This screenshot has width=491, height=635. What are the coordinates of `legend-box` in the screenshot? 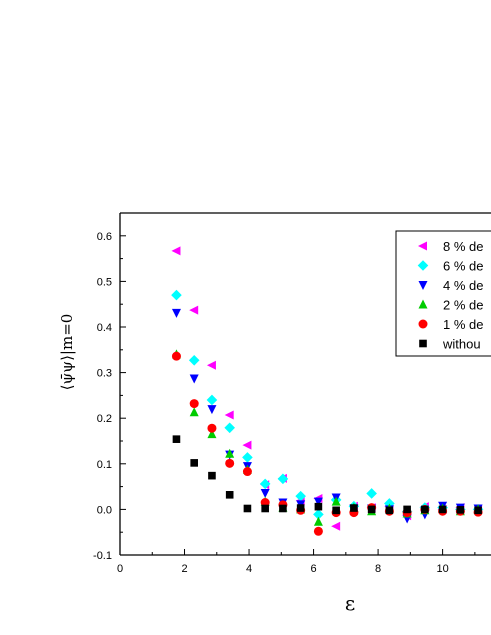 It's located at (443, 293).